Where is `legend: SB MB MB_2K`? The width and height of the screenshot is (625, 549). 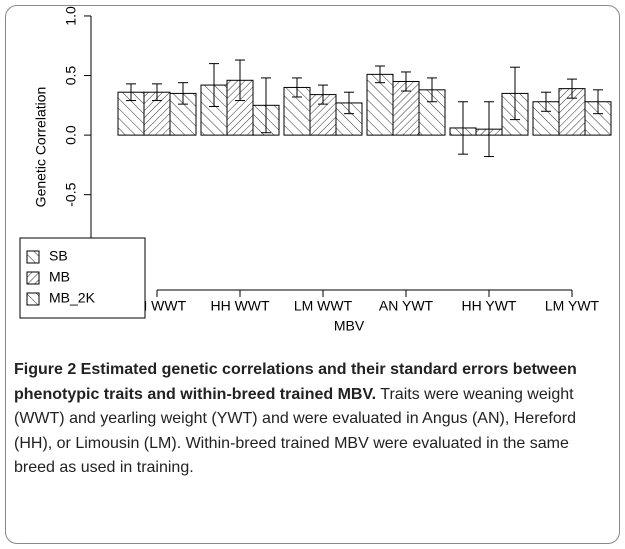
legend: SB MB MB_2K is located at coordinates (82, 278).